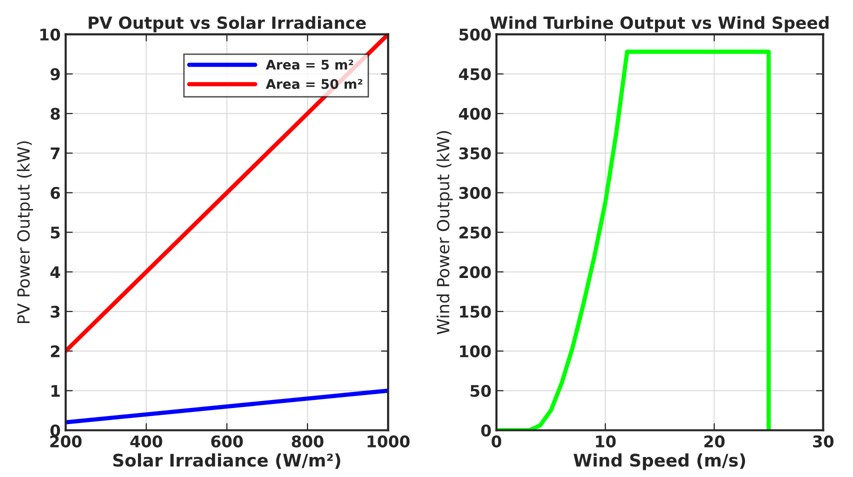  What do you see at coordinates (474, 114) in the screenshot?
I see `y-tick-label: 400` at bounding box center [474, 114].